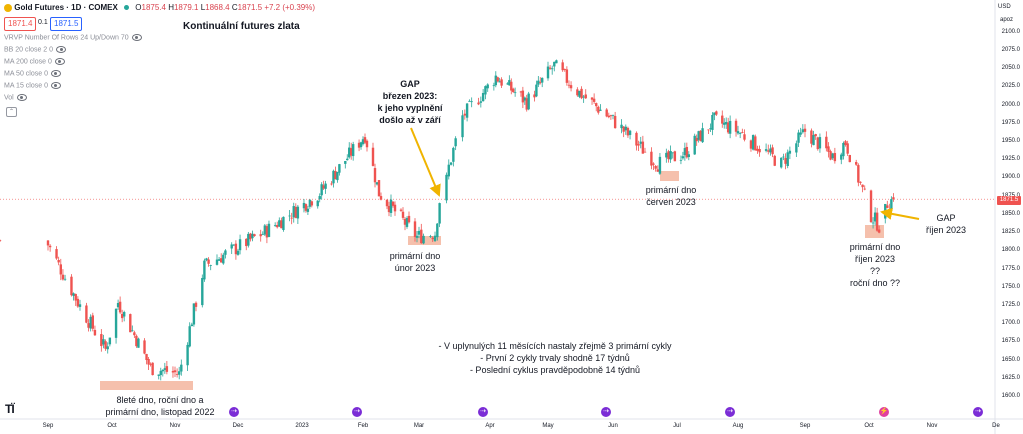  What do you see at coordinates (869, 426) in the screenshot?
I see `time-tick-label: Oct` at bounding box center [869, 426].